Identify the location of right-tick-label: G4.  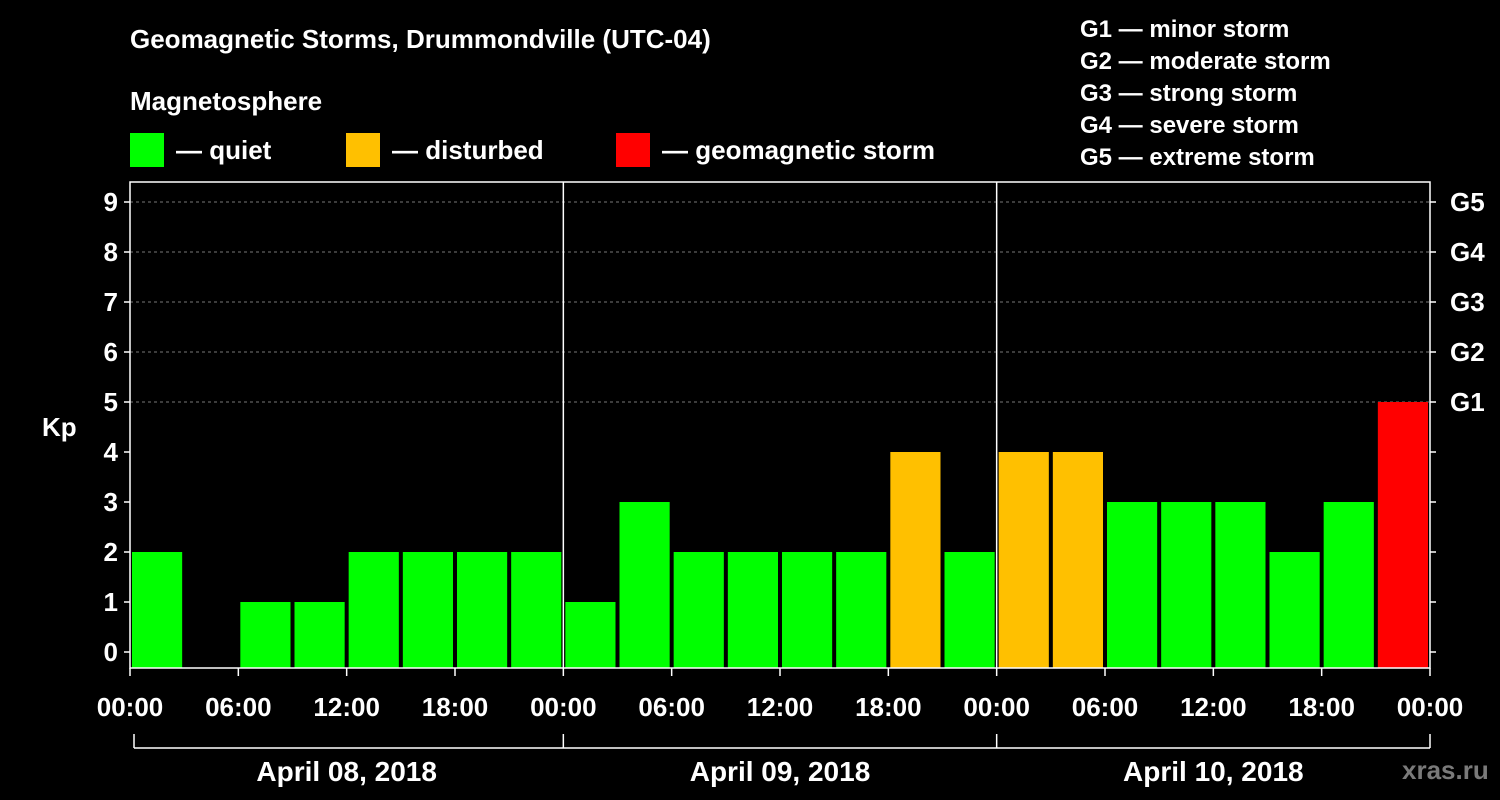
(1467, 252).